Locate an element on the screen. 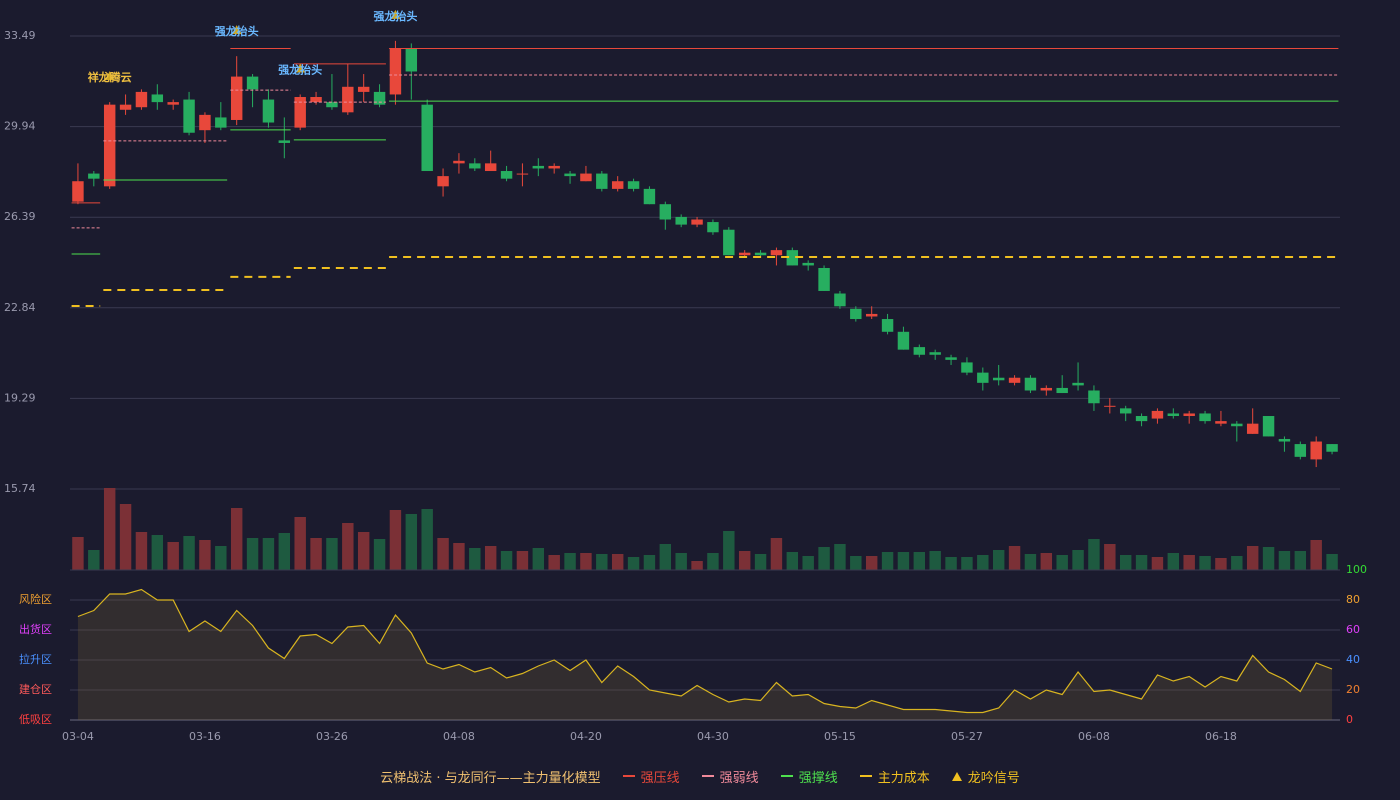  x-tick-label: 05-27 is located at coordinates (967, 736).